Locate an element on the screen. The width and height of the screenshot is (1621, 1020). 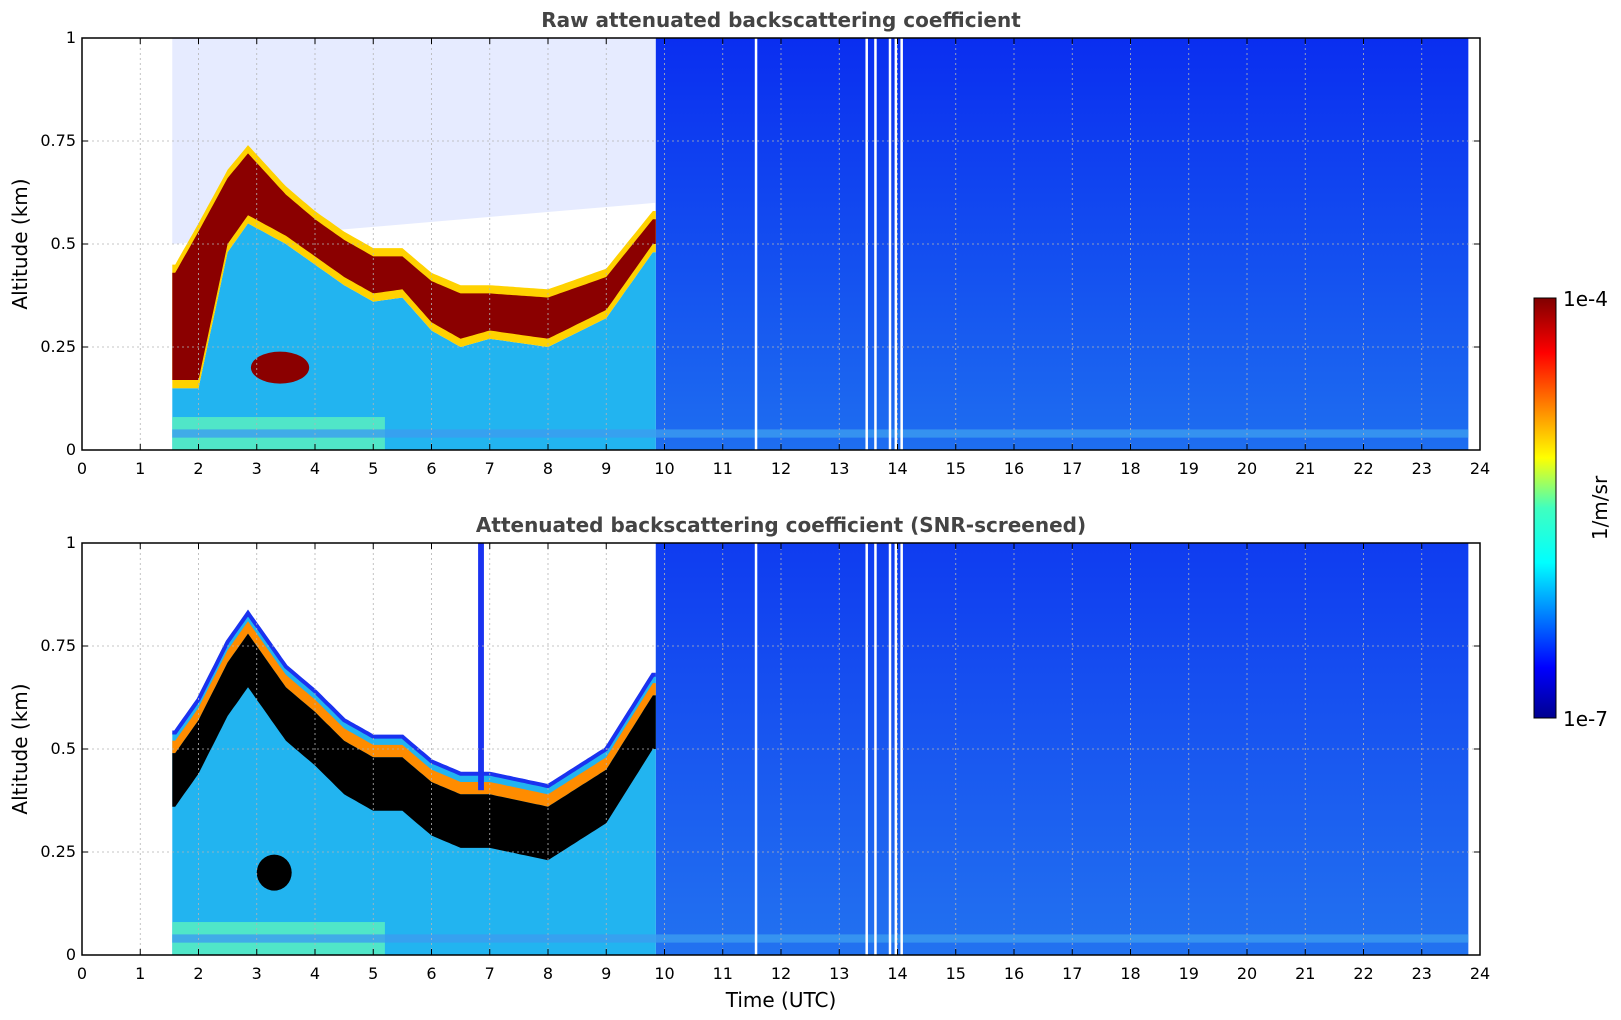
x-tick-label: 24 is located at coordinates (1480, 468).